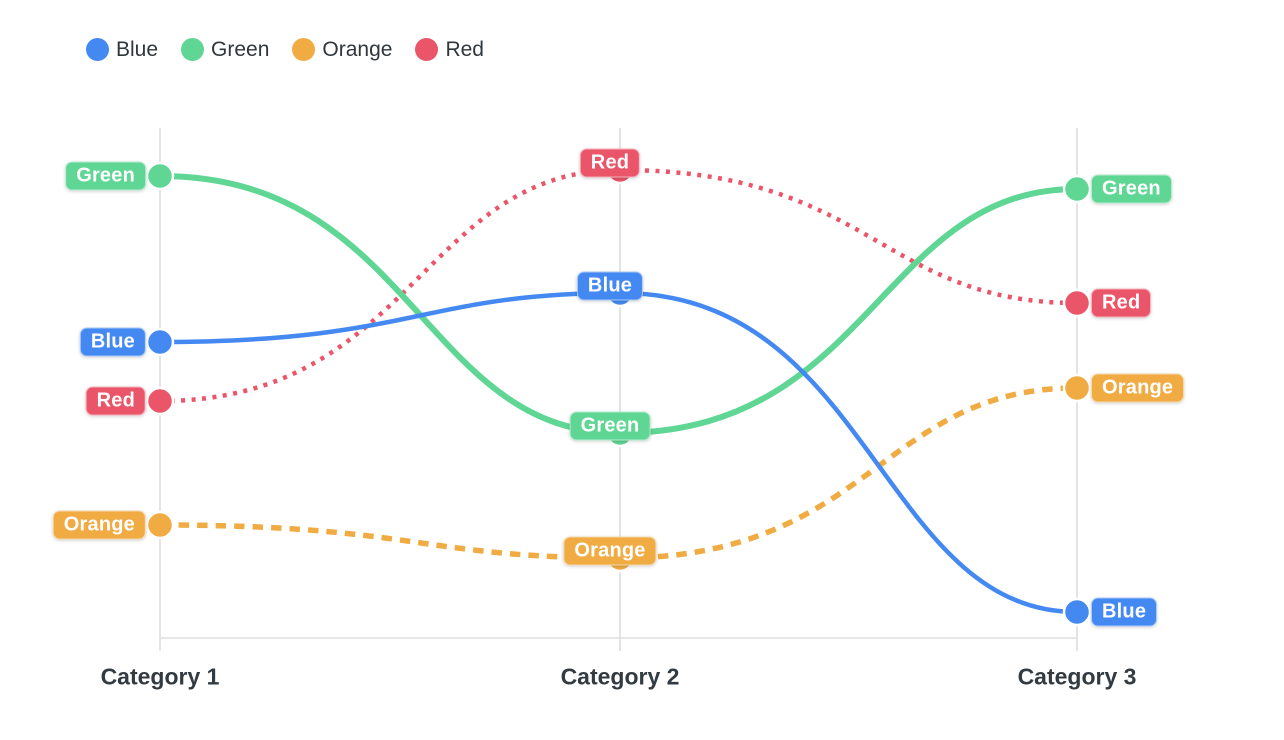 Image resolution: width=1284 pixels, height=740 pixels. Describe the element at coordinates (193, 49) in the screenshot. I see `green-circle-swatch-icon` at that location.